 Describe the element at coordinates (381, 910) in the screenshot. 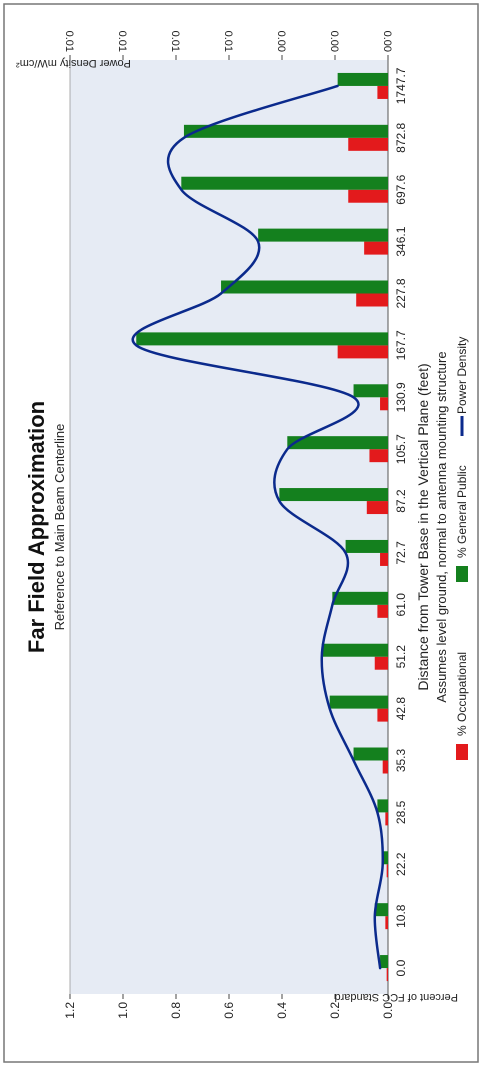

I see `bar-general-public-10.8` at that location.